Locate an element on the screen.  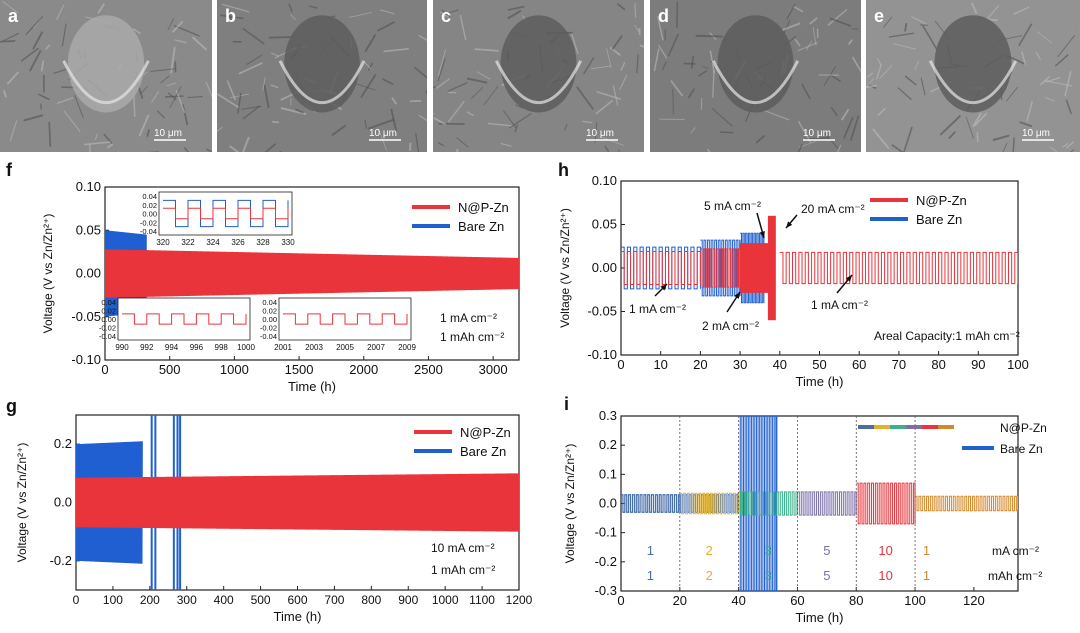
segment-capacity-label: 10 is located at coordinates (885, 575).